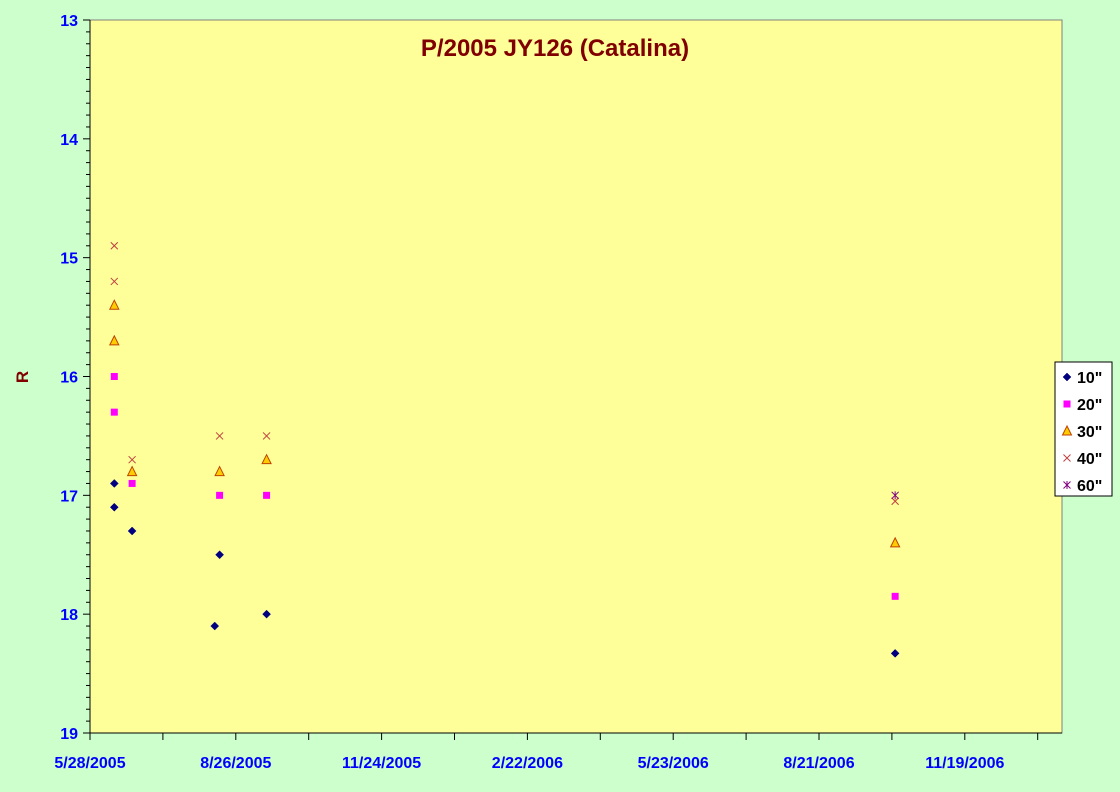 This screenshot has height=792, width=1120. Describe the element at coordinates (69, 496) in the screenshot. I see `y-tick-label: 17` at that location.